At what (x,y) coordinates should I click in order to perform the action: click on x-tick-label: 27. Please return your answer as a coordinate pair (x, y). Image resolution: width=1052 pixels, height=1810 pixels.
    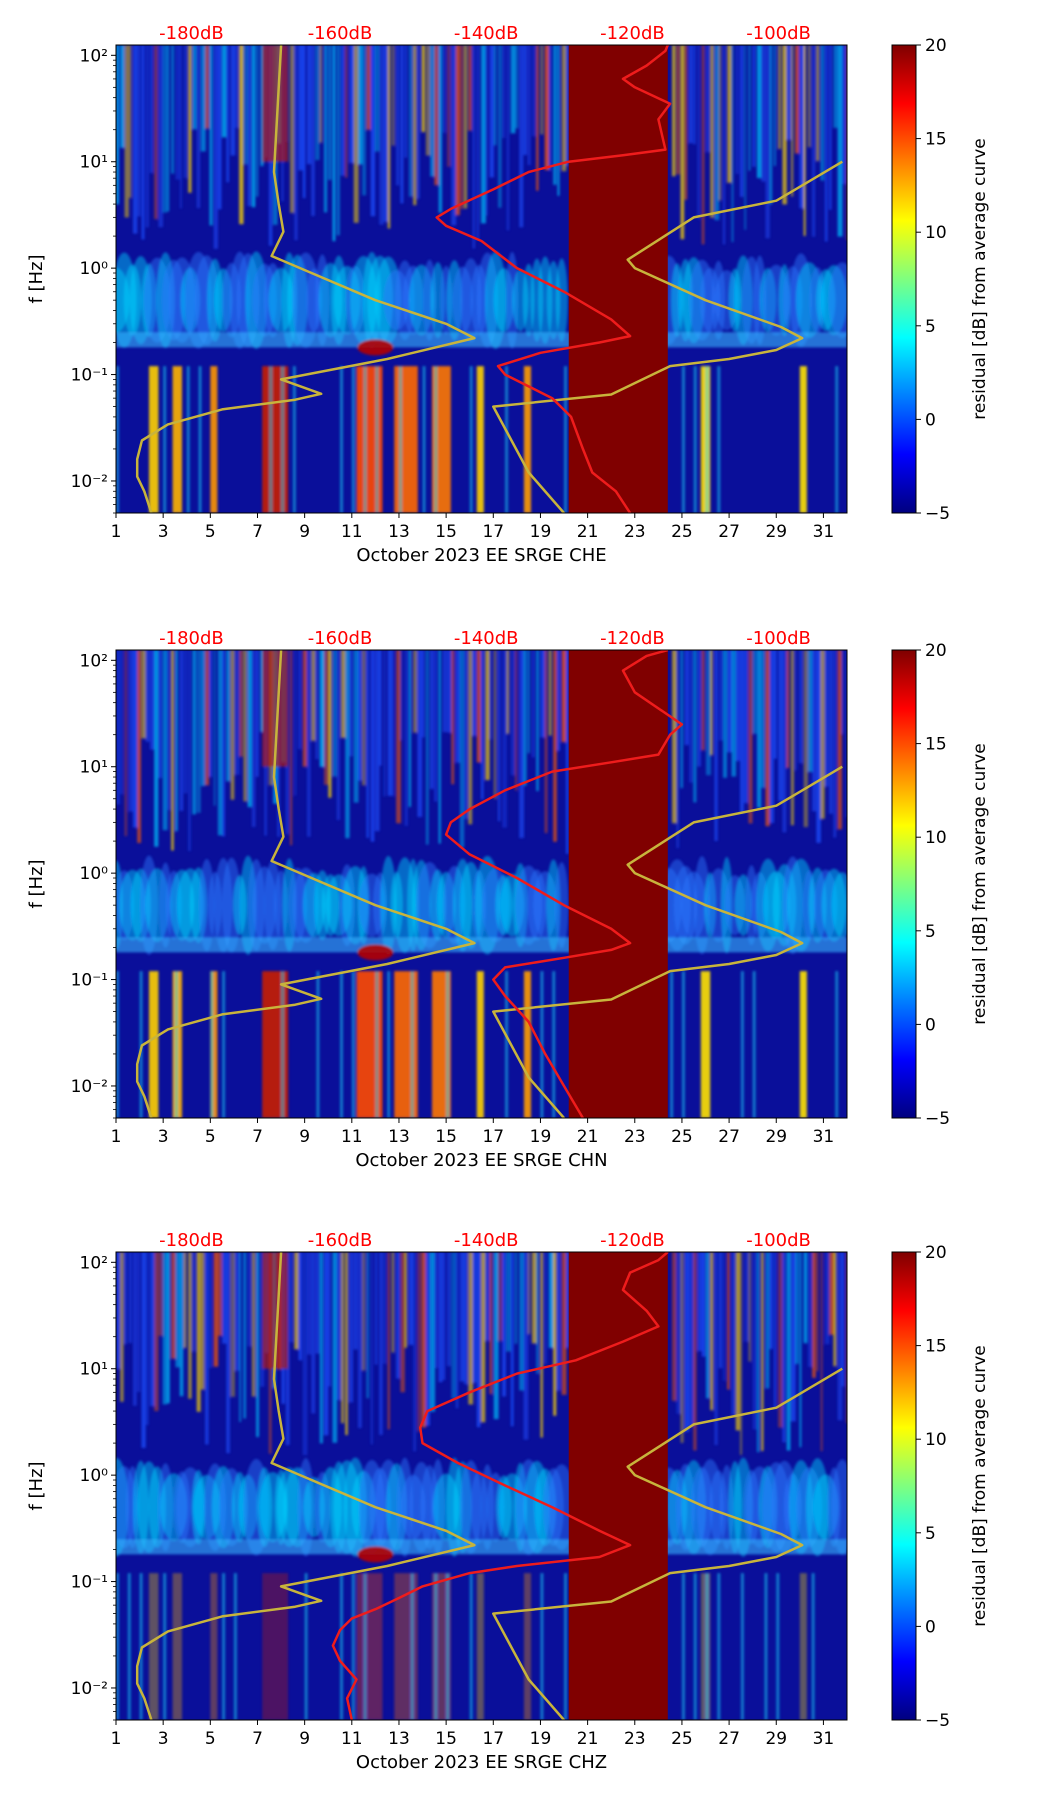
    Looking at the image, I should click on (729, 1739).